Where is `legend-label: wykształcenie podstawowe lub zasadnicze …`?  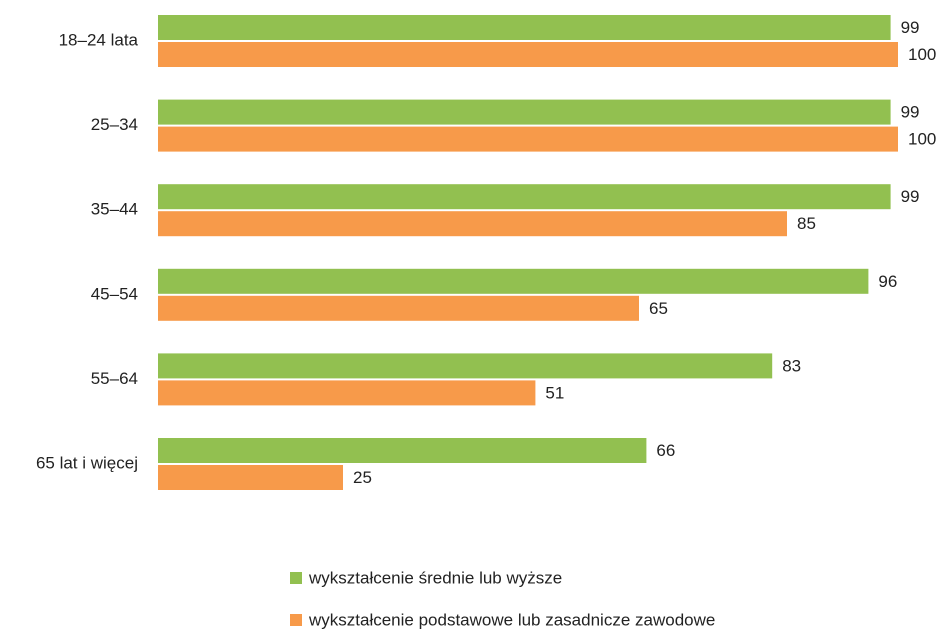
legend-label: wykształcenie podstawowe lub zasadnicze … is located at coordinates (511, 619).